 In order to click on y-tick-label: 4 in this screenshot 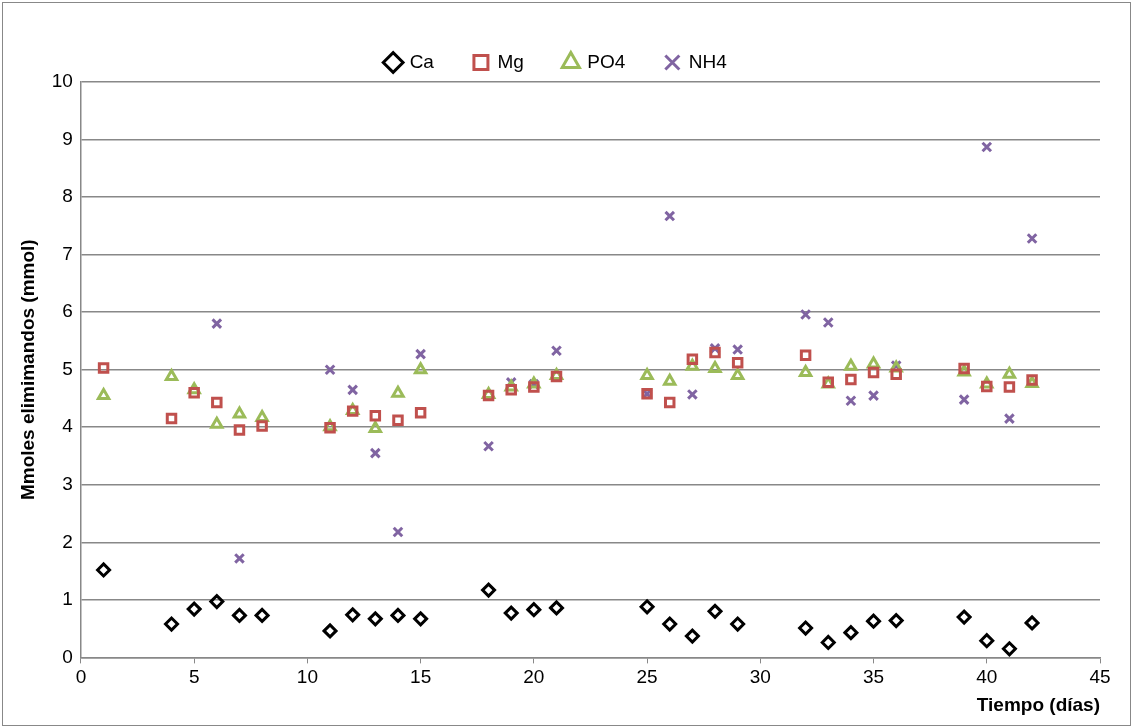, I will do `click(68, 426)`.